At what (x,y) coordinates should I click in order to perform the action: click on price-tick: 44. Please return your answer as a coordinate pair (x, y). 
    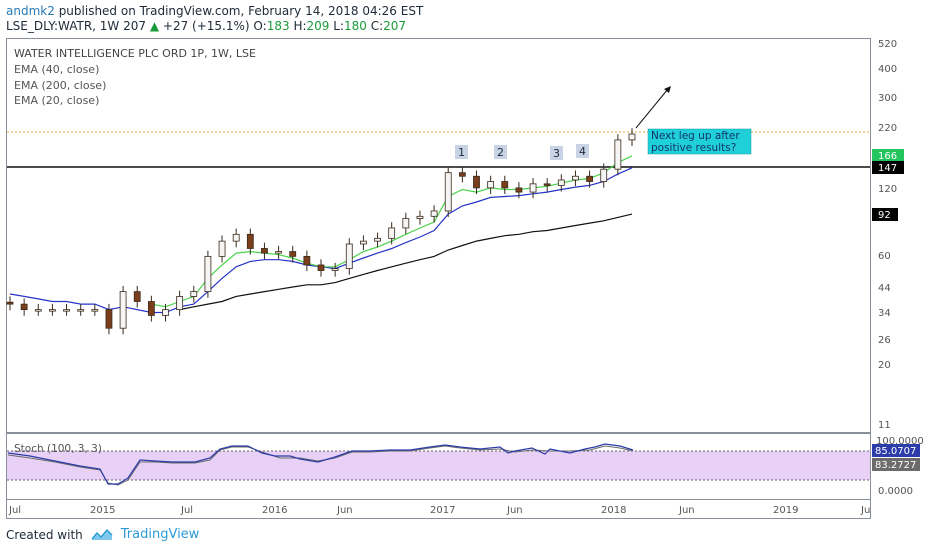
    Looking at the image, I should click on (884, 288).